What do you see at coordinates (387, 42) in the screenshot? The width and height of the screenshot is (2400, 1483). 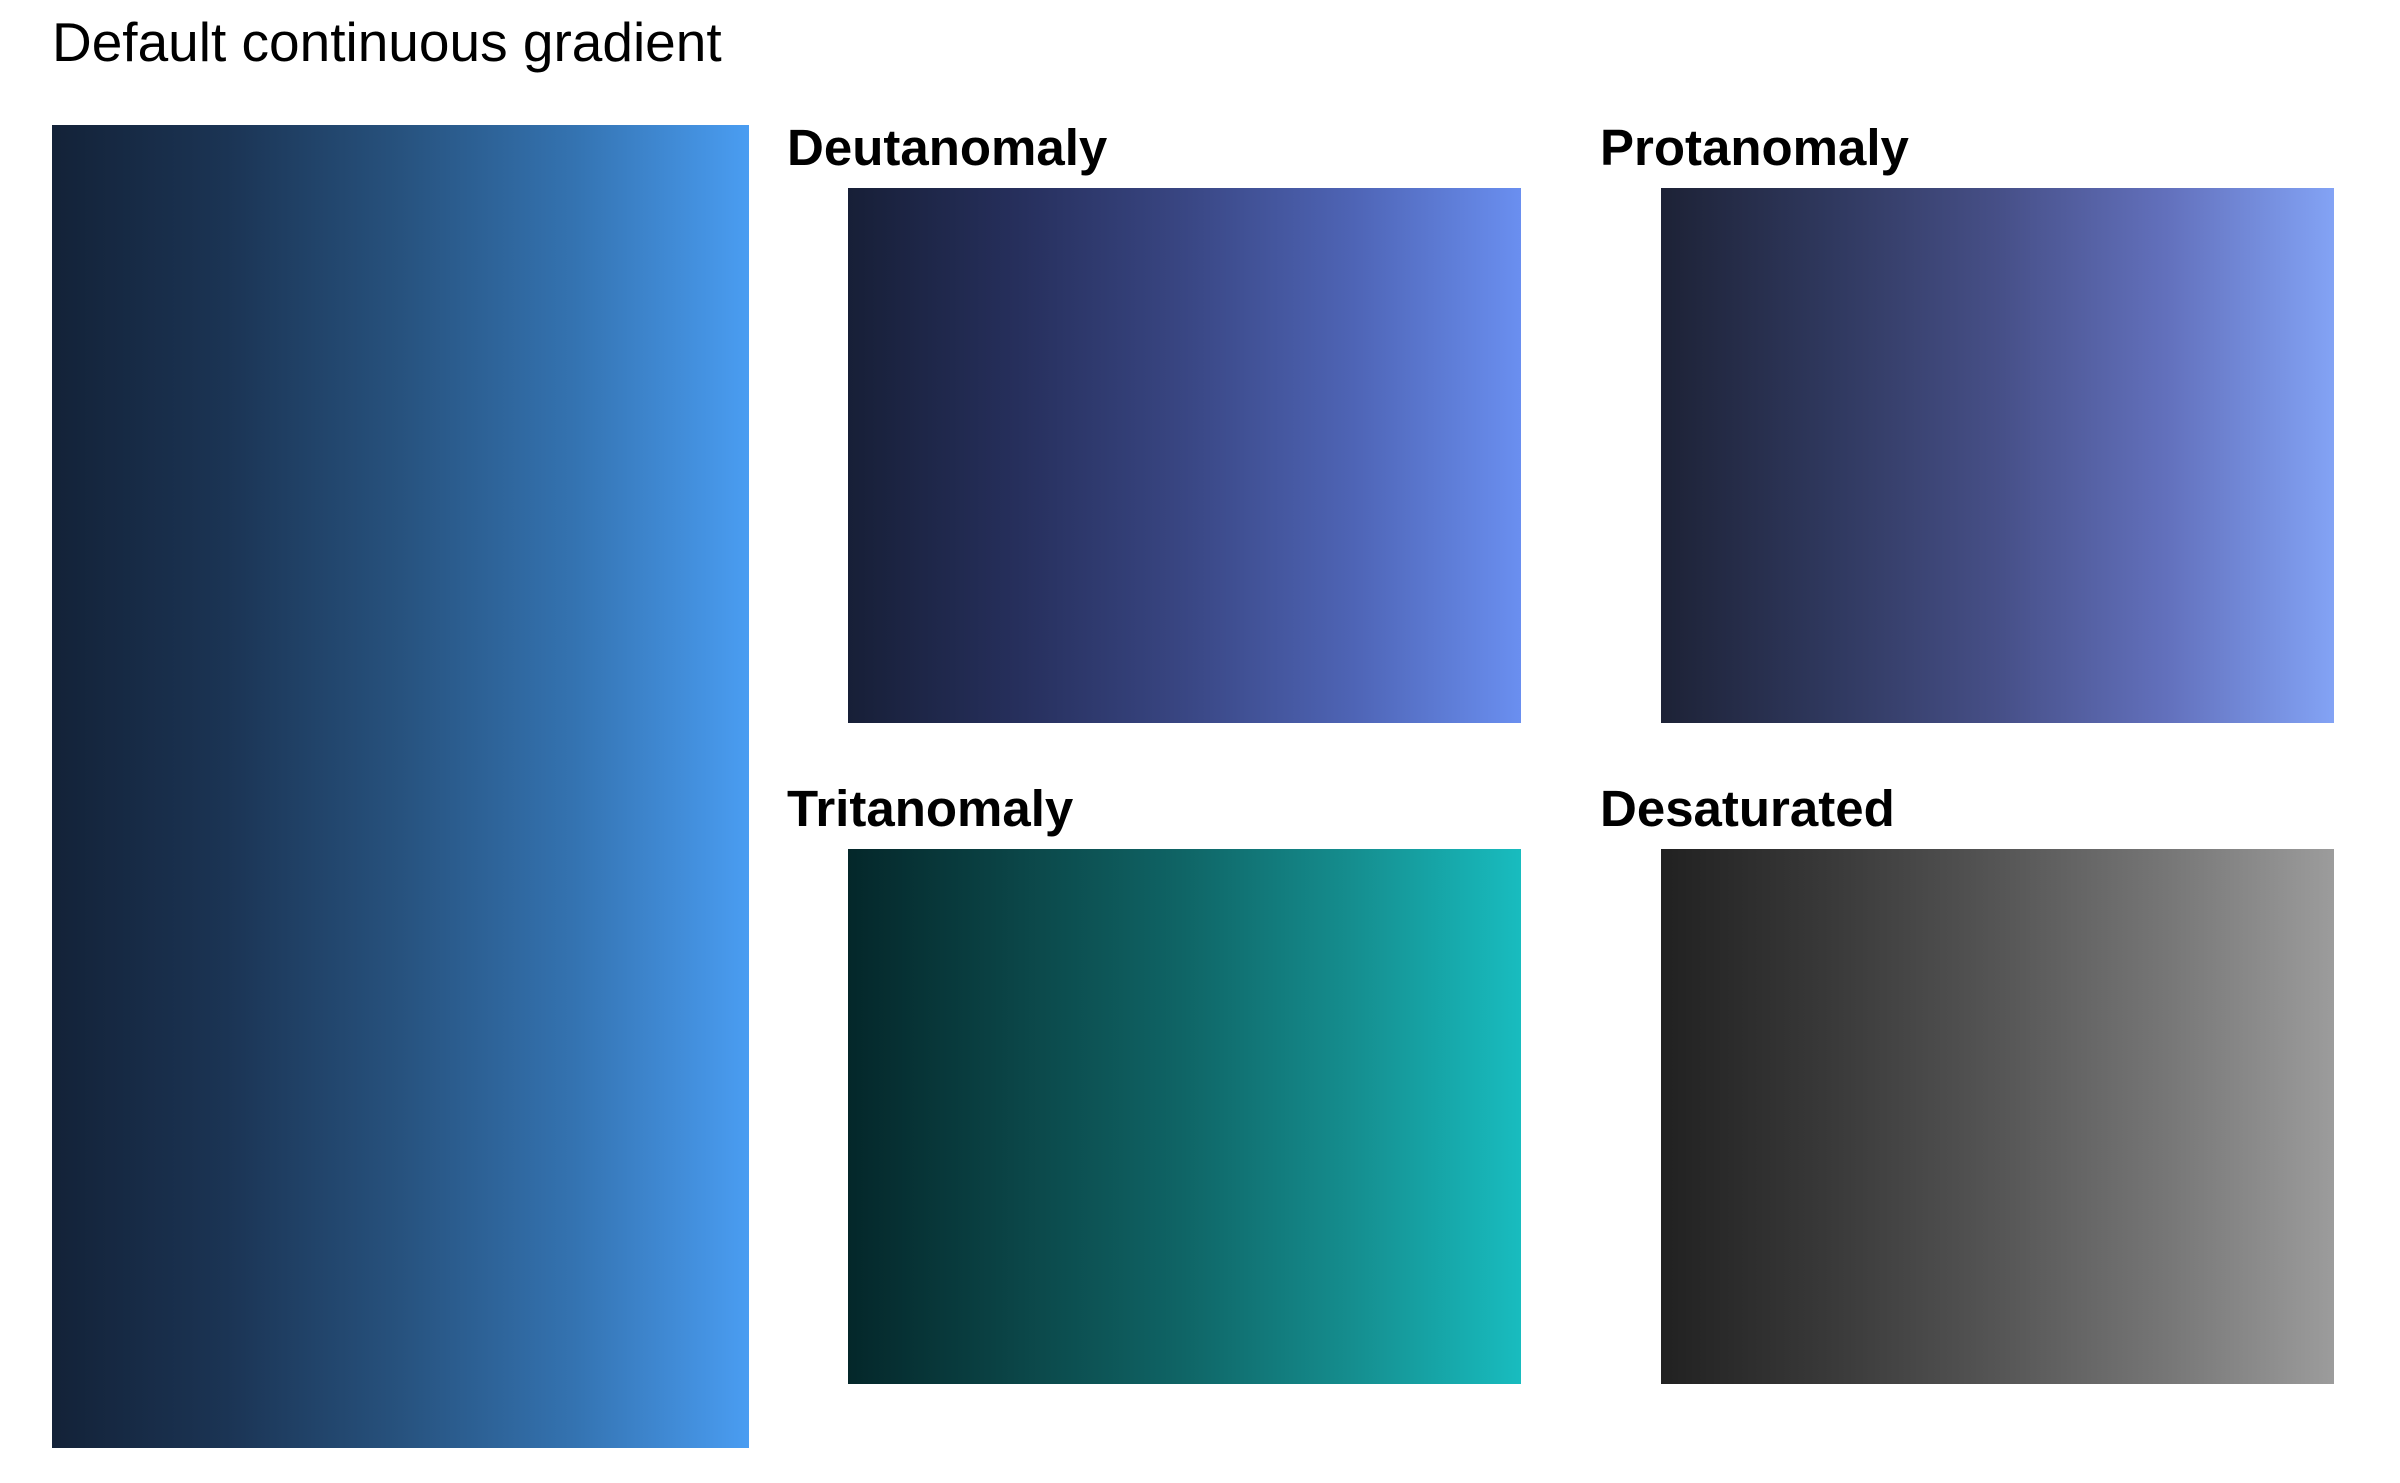 I see `page-title: Default continuous gradient` at bounding box center [387, 42].